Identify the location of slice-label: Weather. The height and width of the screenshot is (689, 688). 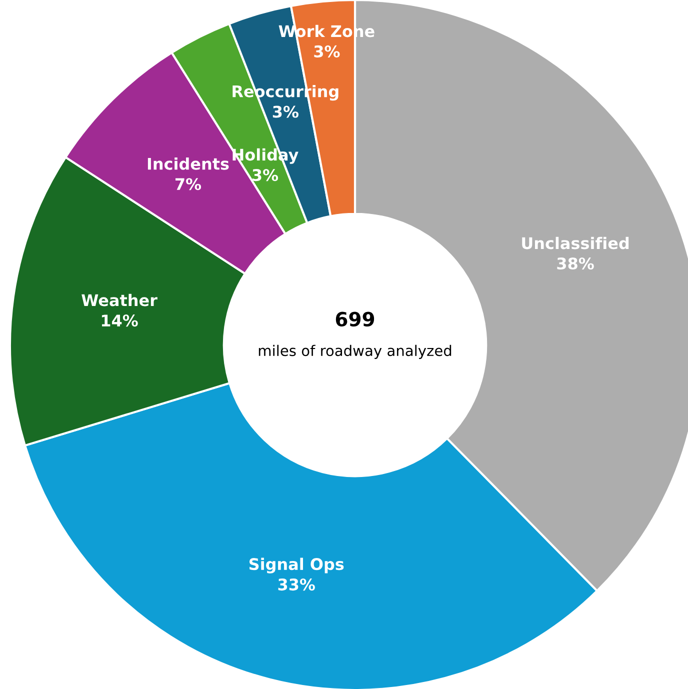
(120, 300).